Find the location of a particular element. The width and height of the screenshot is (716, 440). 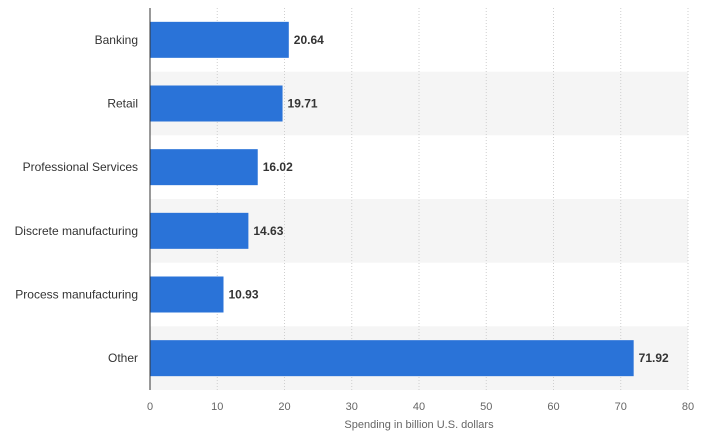

x-tick-label: 30 is located at coordinates (352, 407).